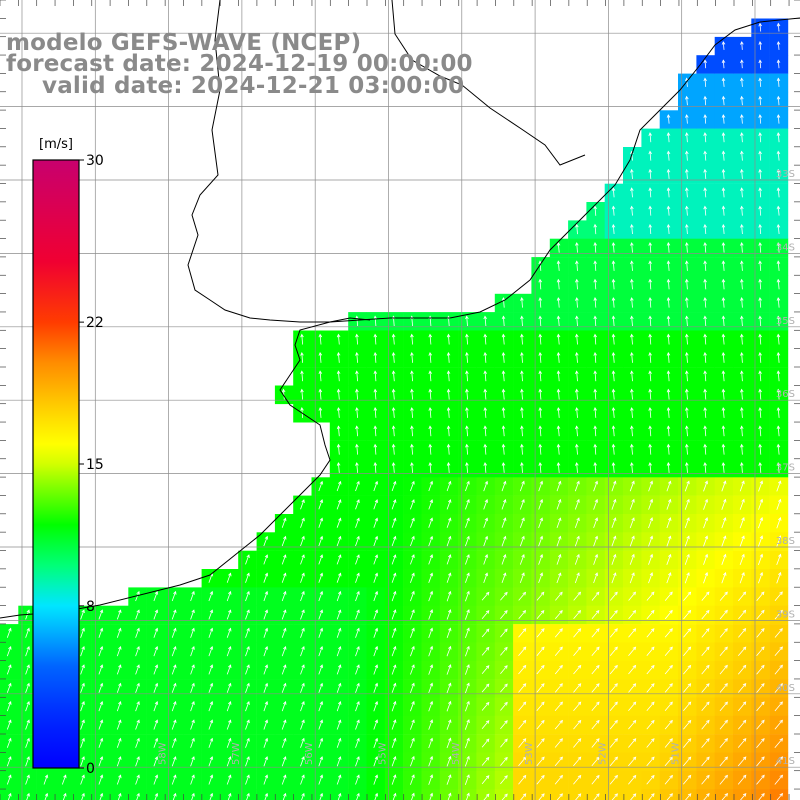 The image size is (800, 800). I want to click on longitude-label: 52W, so click(602, 753).